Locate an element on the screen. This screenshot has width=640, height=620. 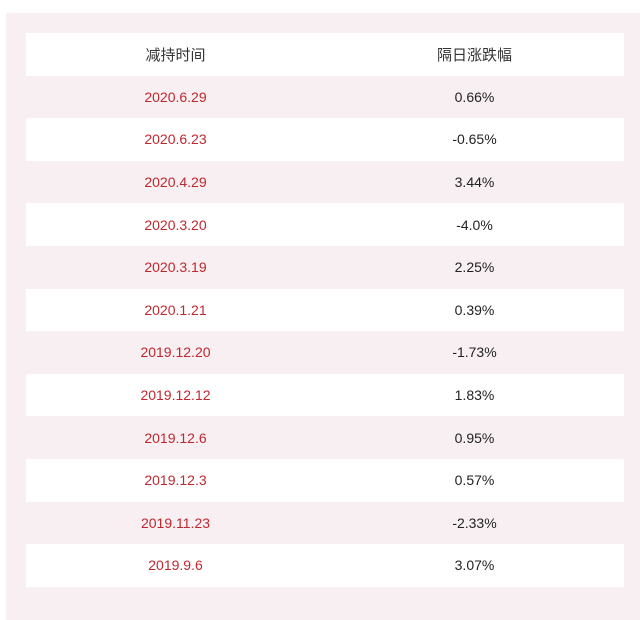
row-date: 2019.12.3 is located at coordinates (175, 480).